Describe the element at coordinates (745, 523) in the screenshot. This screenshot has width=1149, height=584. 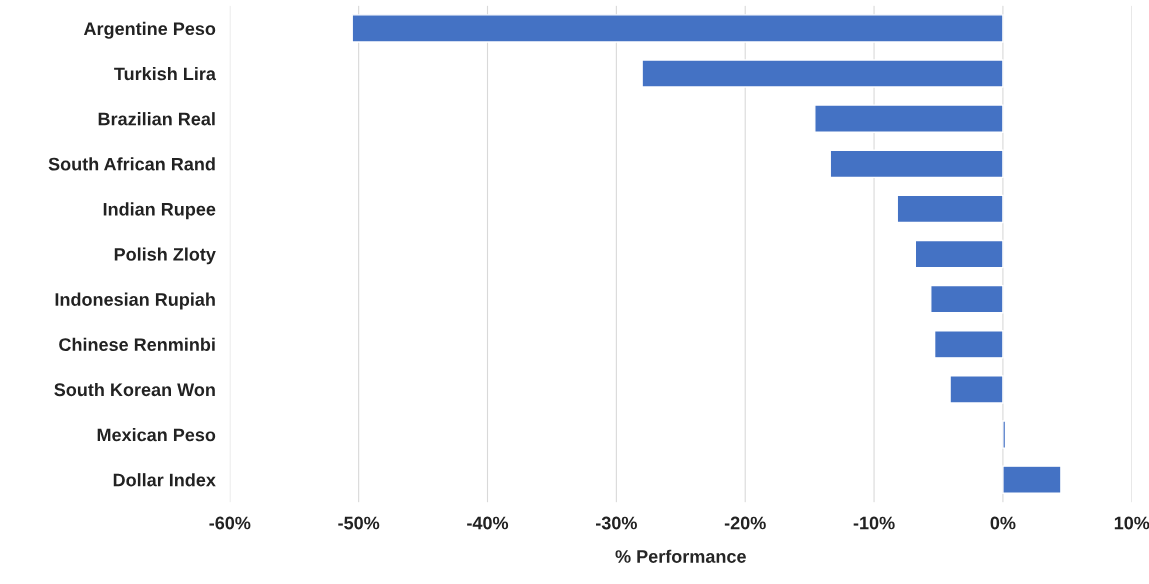
I see `x-tick-label: -20%` at that location.